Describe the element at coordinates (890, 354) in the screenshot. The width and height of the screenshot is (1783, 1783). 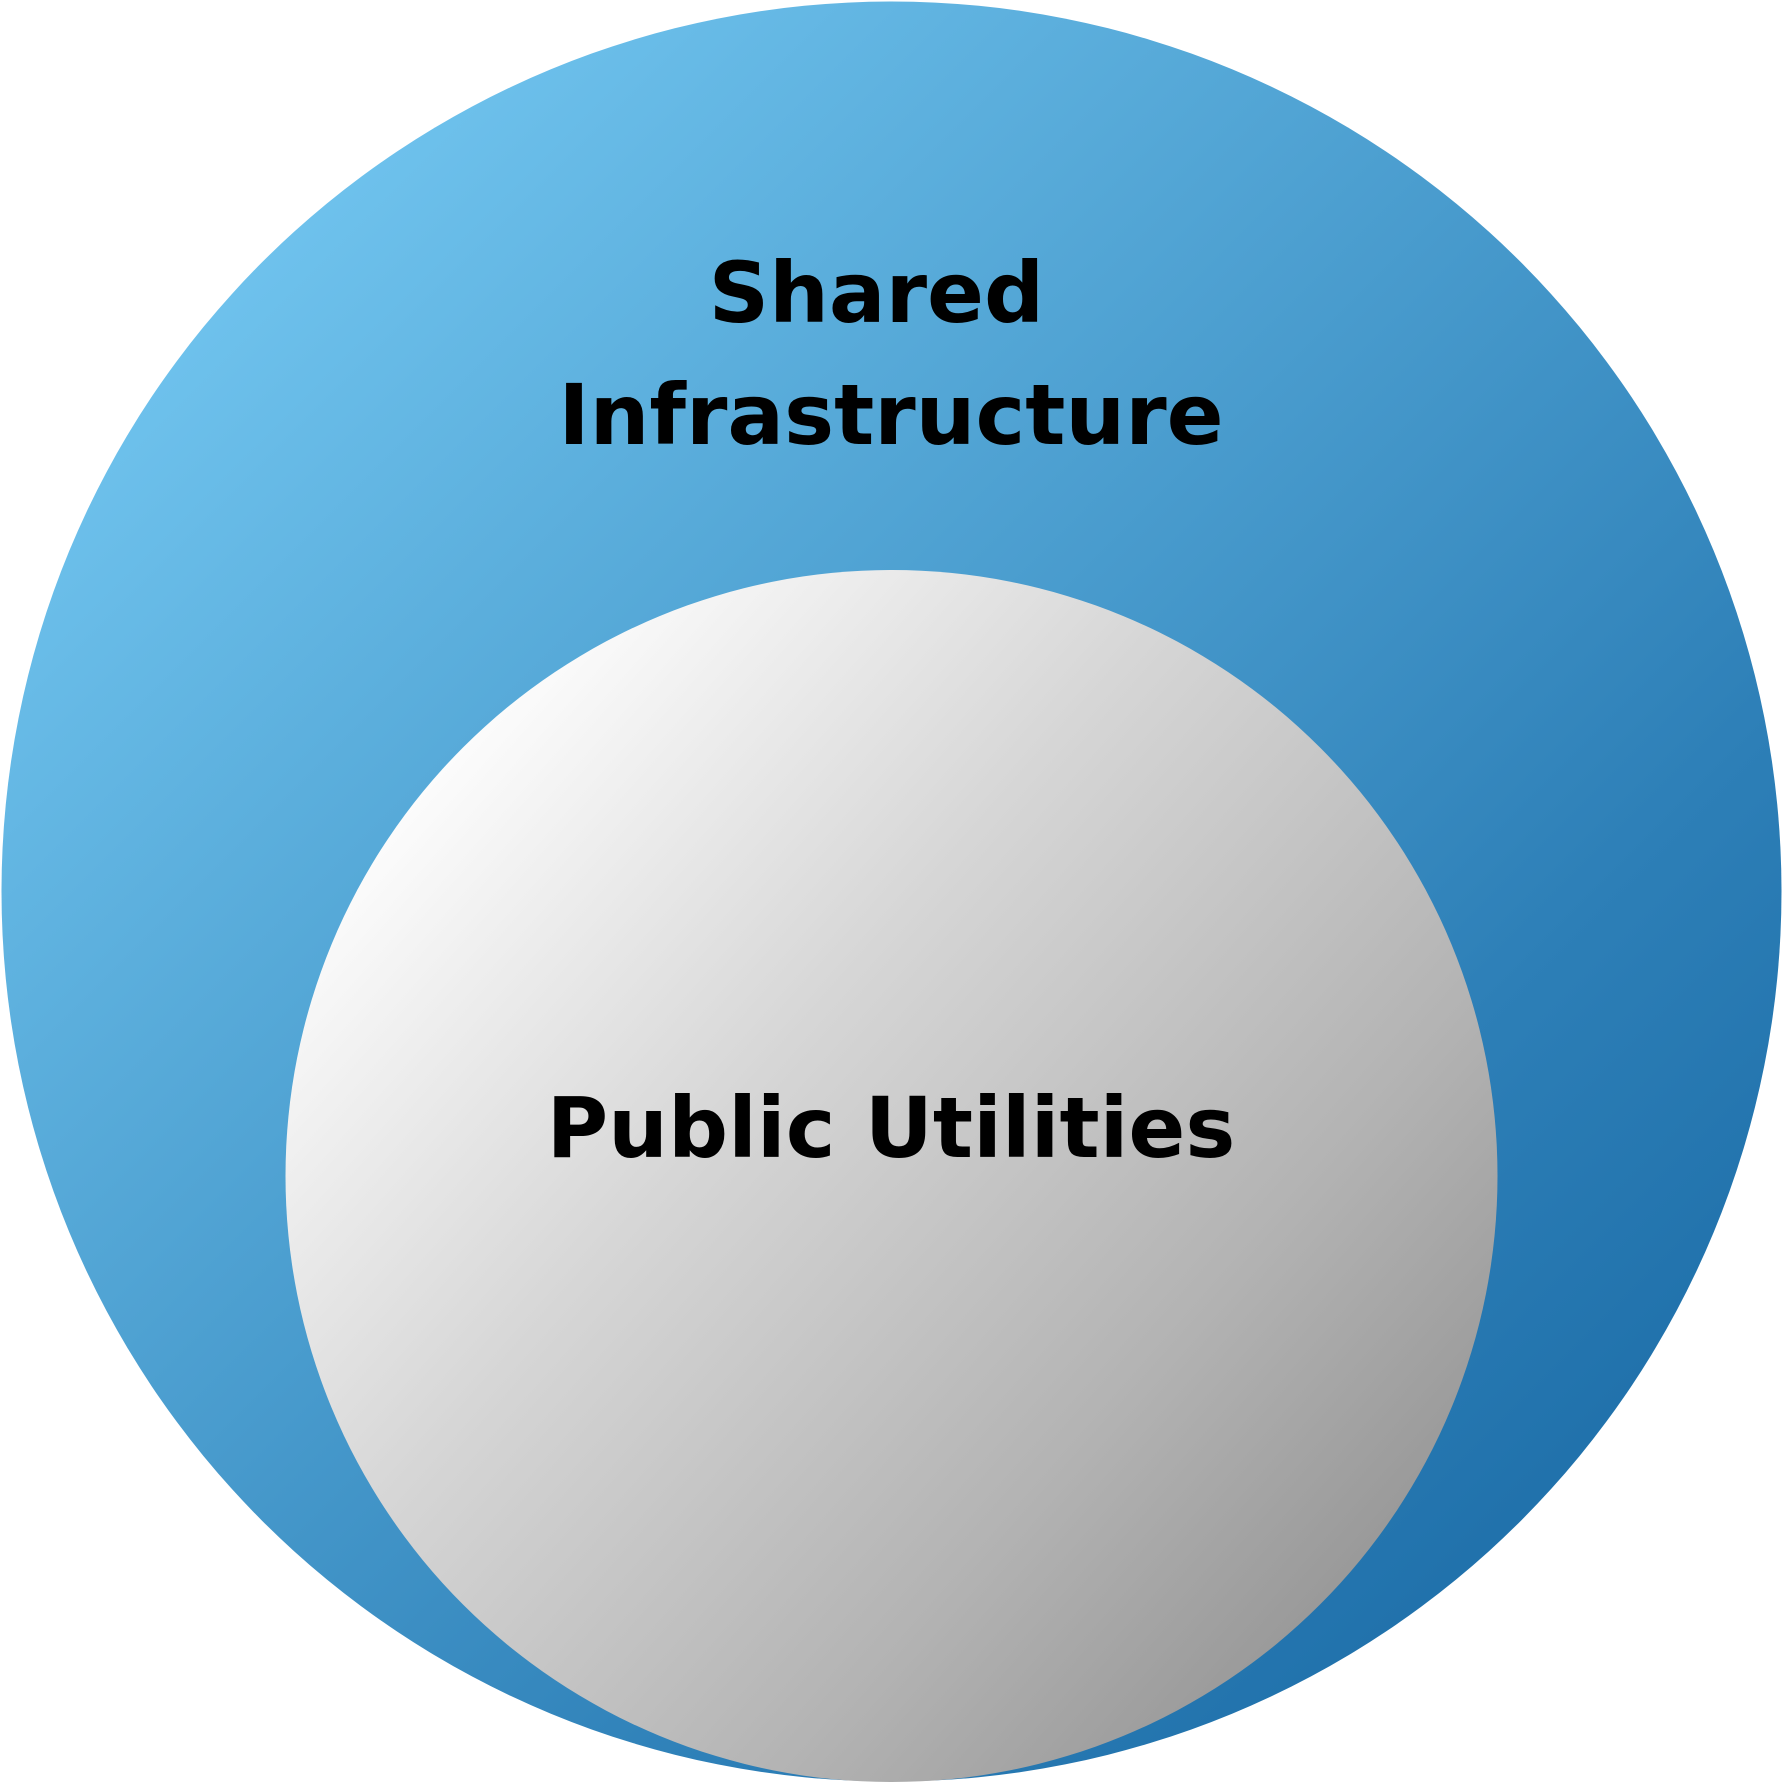
I see `outer-circle-label: Shared Infrastructure` at that location.